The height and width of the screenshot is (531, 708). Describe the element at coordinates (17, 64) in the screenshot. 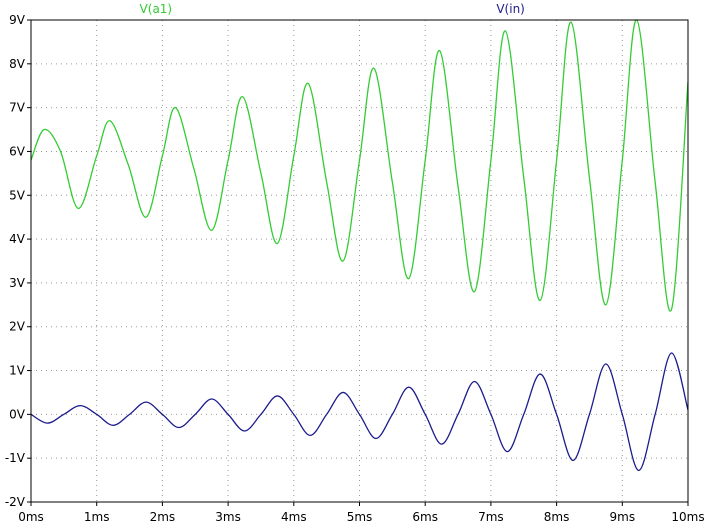

I see `y-tick-label: 8V` at that location.